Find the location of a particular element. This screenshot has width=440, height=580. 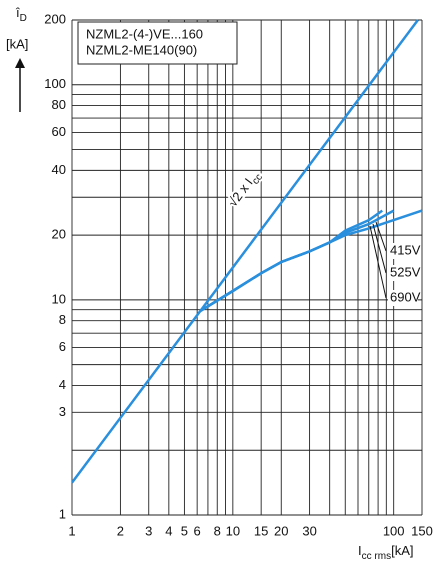

series-label: 690V is located at coordinates (405, 296).